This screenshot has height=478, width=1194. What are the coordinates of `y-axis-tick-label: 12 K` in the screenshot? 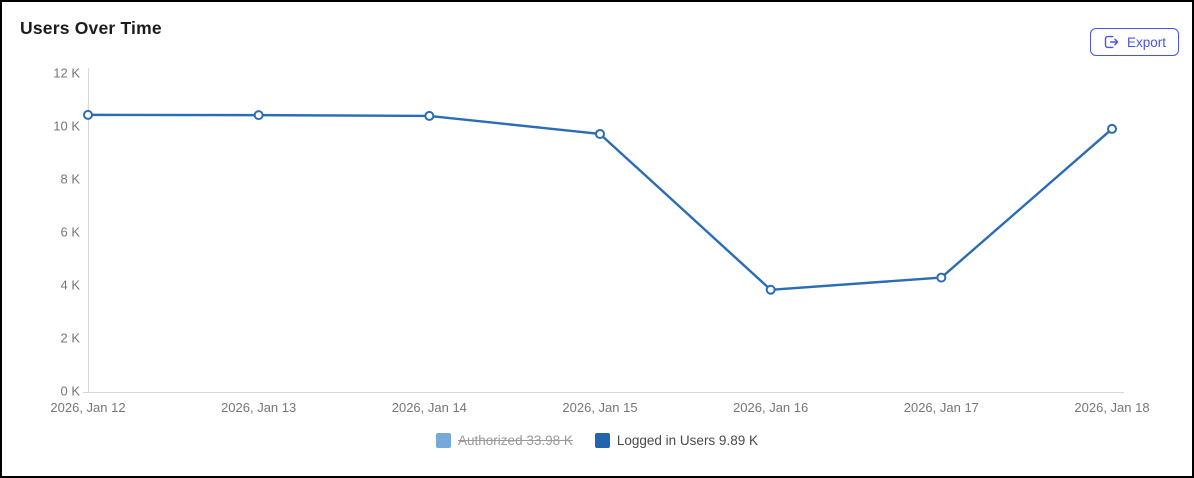 It's located at (66, 73).